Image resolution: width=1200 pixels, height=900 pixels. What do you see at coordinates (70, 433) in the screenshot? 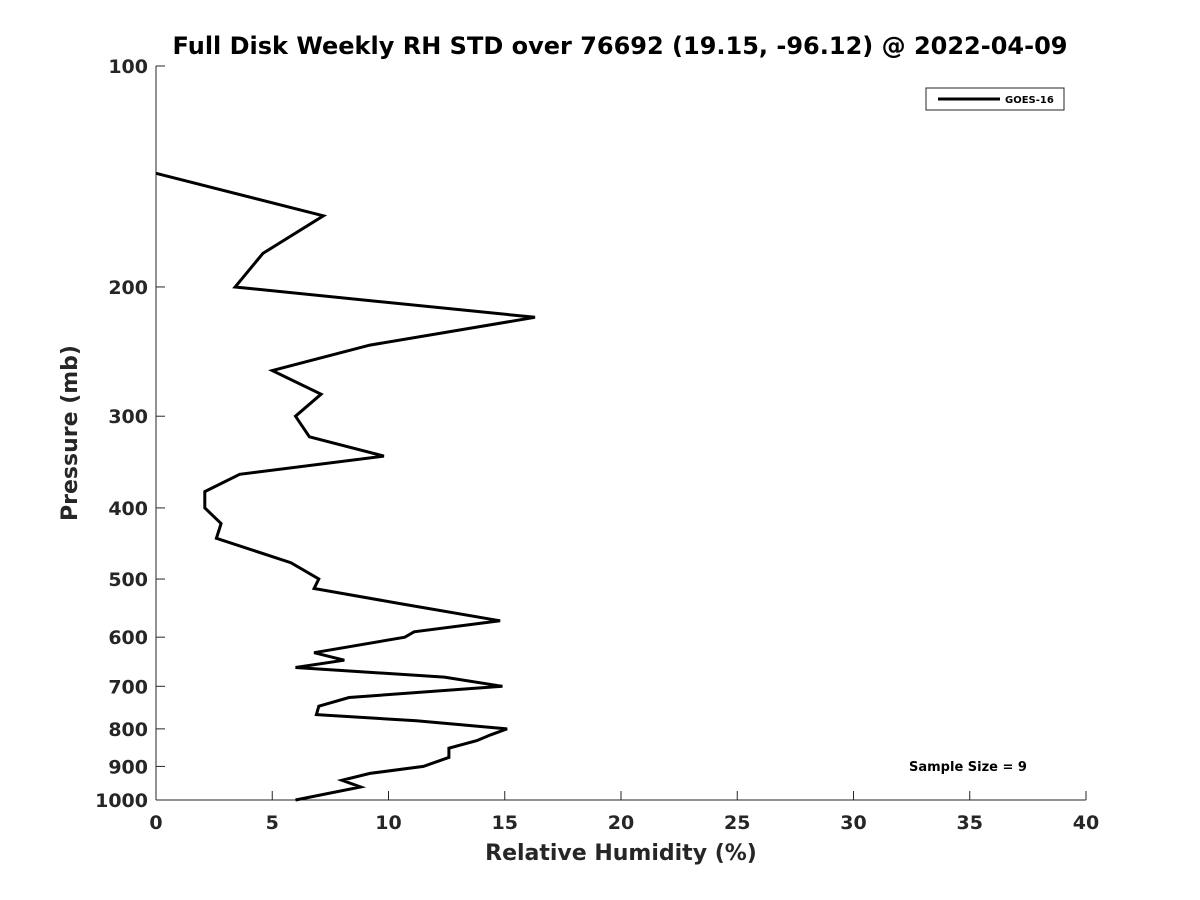
I see `y-axis-label: Pressure (mb)` at bounding box center [70, 433].